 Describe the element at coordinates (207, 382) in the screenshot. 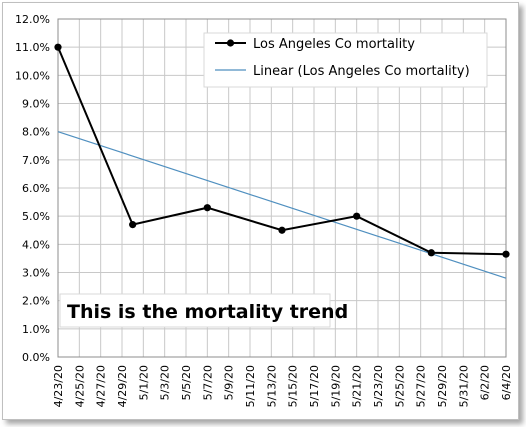

I see `x-tick-label: 5/7/20` at that location.